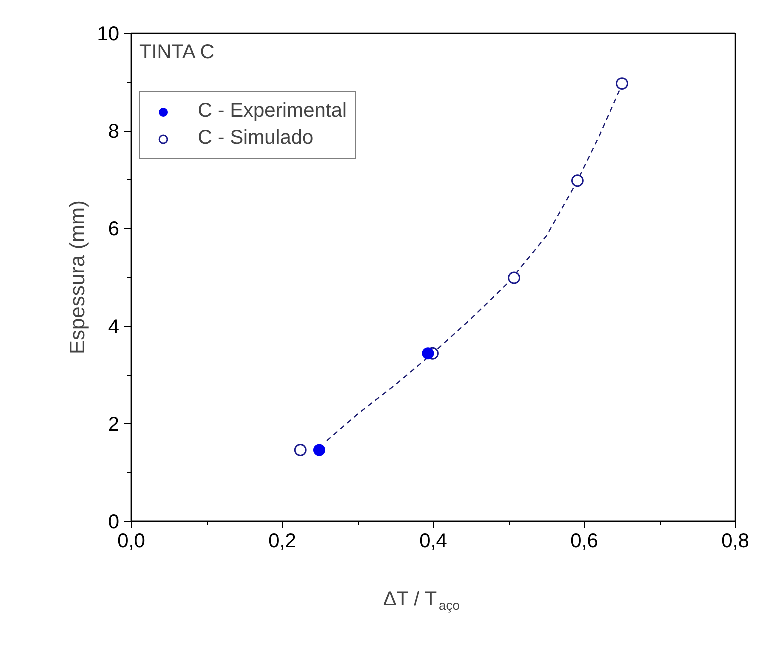 This screenshot has height=647, width=771. What do you see at coordinates (434, 541) in the screenshot?
I see `x-tick-label: 0,4` at bounding box center [434, 541].